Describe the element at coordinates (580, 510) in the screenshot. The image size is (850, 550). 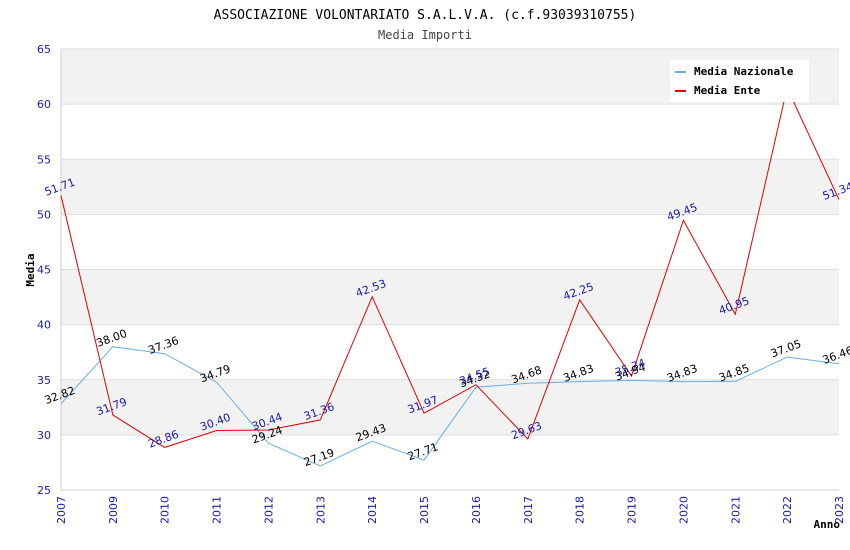
I see `x-tick-label: 2018` at that location.